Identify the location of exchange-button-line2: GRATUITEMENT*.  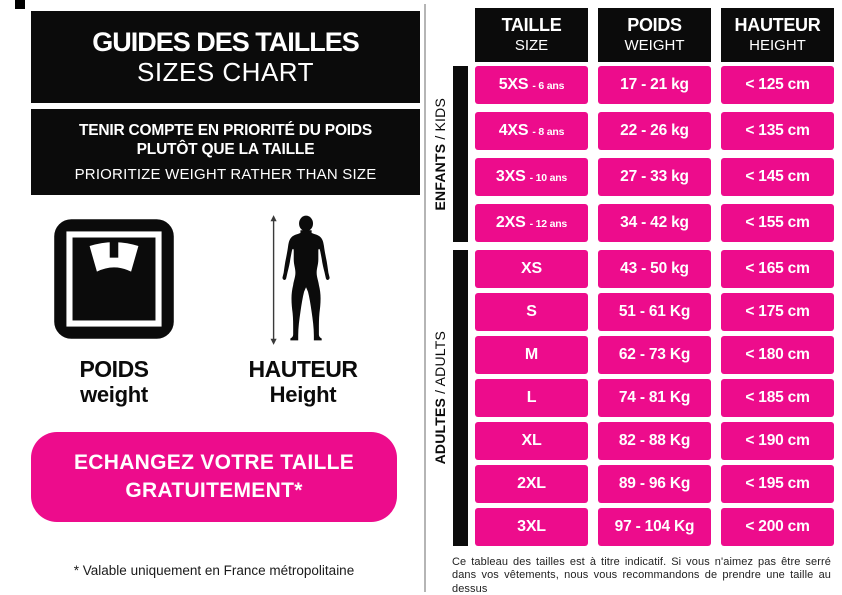
(214, 490).